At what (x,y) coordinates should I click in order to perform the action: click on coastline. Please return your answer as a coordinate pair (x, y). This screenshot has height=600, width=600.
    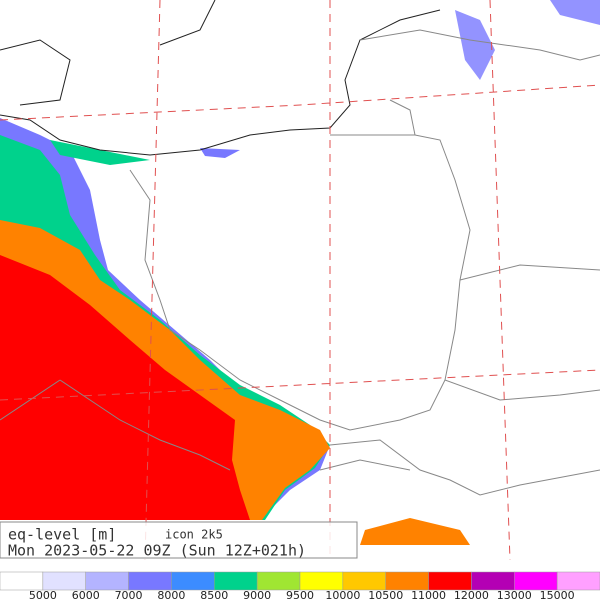
    Looking at the image, I should click on (108, 53).